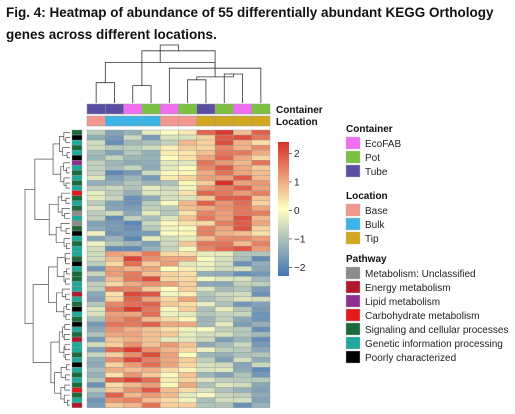 The width and height of the screenshot is (515, 414). Describe the element at coordinates (261, 385) in the screenshot. I see `cell-r50-c9` at that location.